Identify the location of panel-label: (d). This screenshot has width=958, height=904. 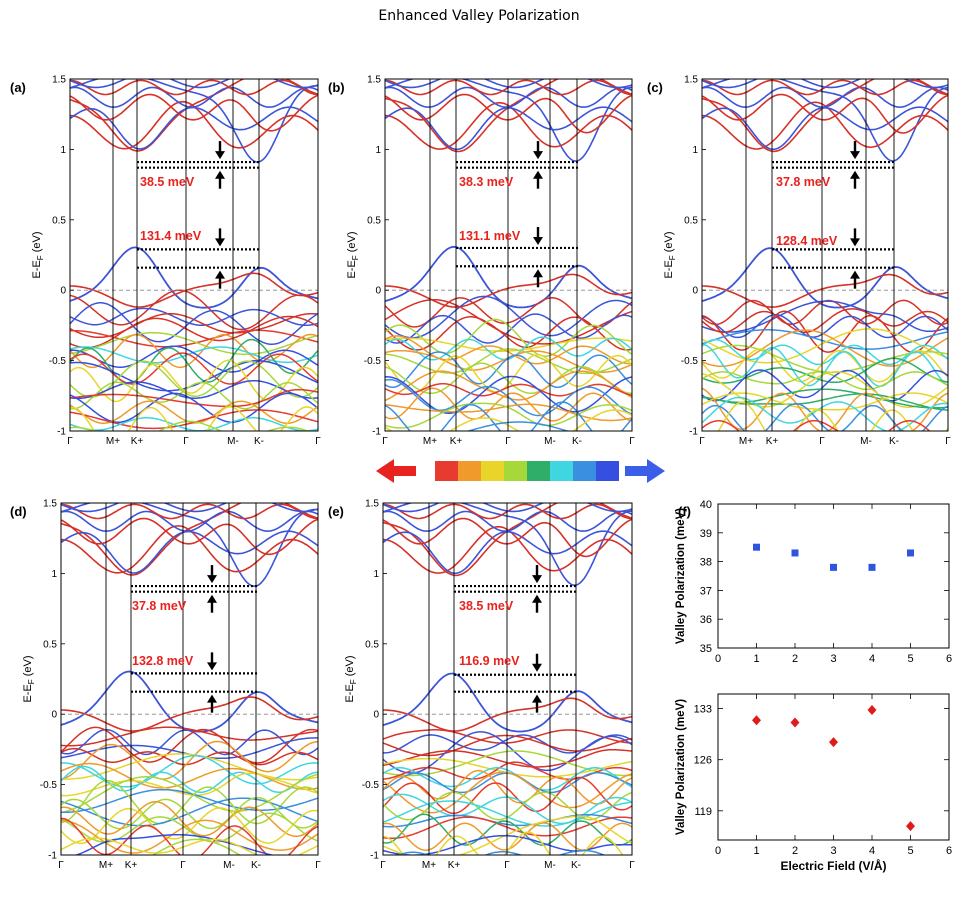
(18, 511).